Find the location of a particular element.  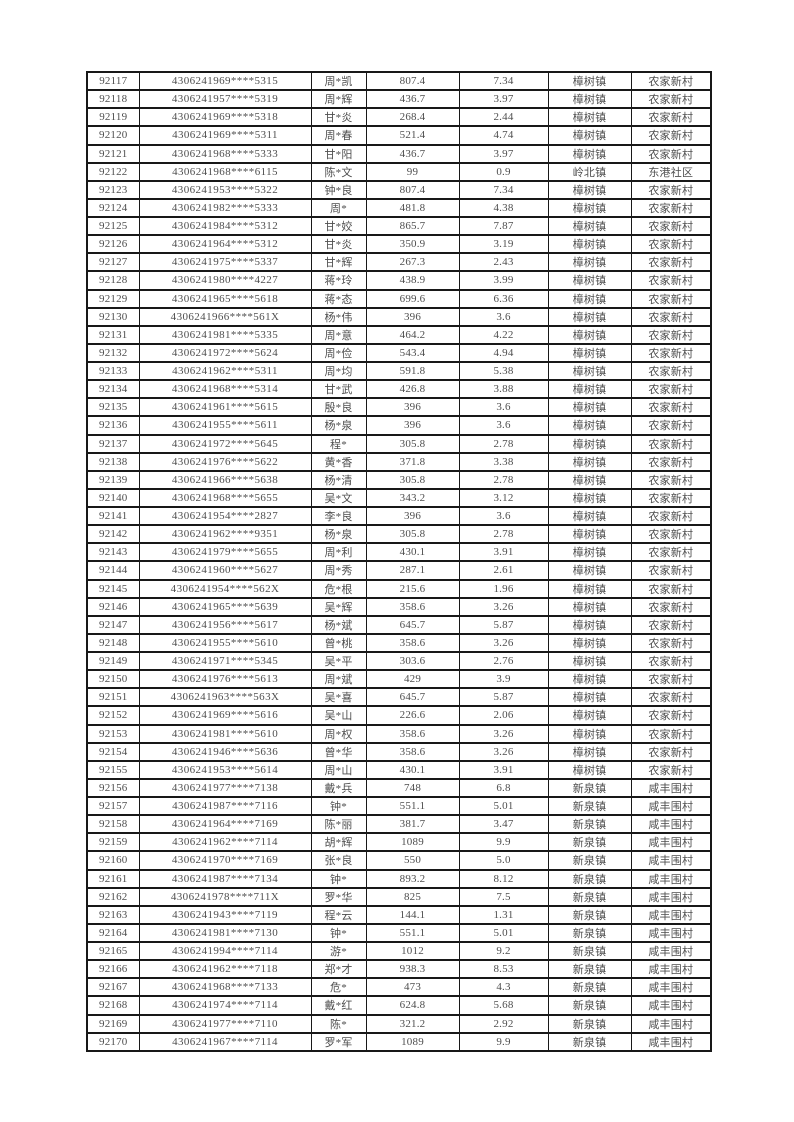

cell-id-number: 4306241987****7134 is located at coordinates (225, 878).